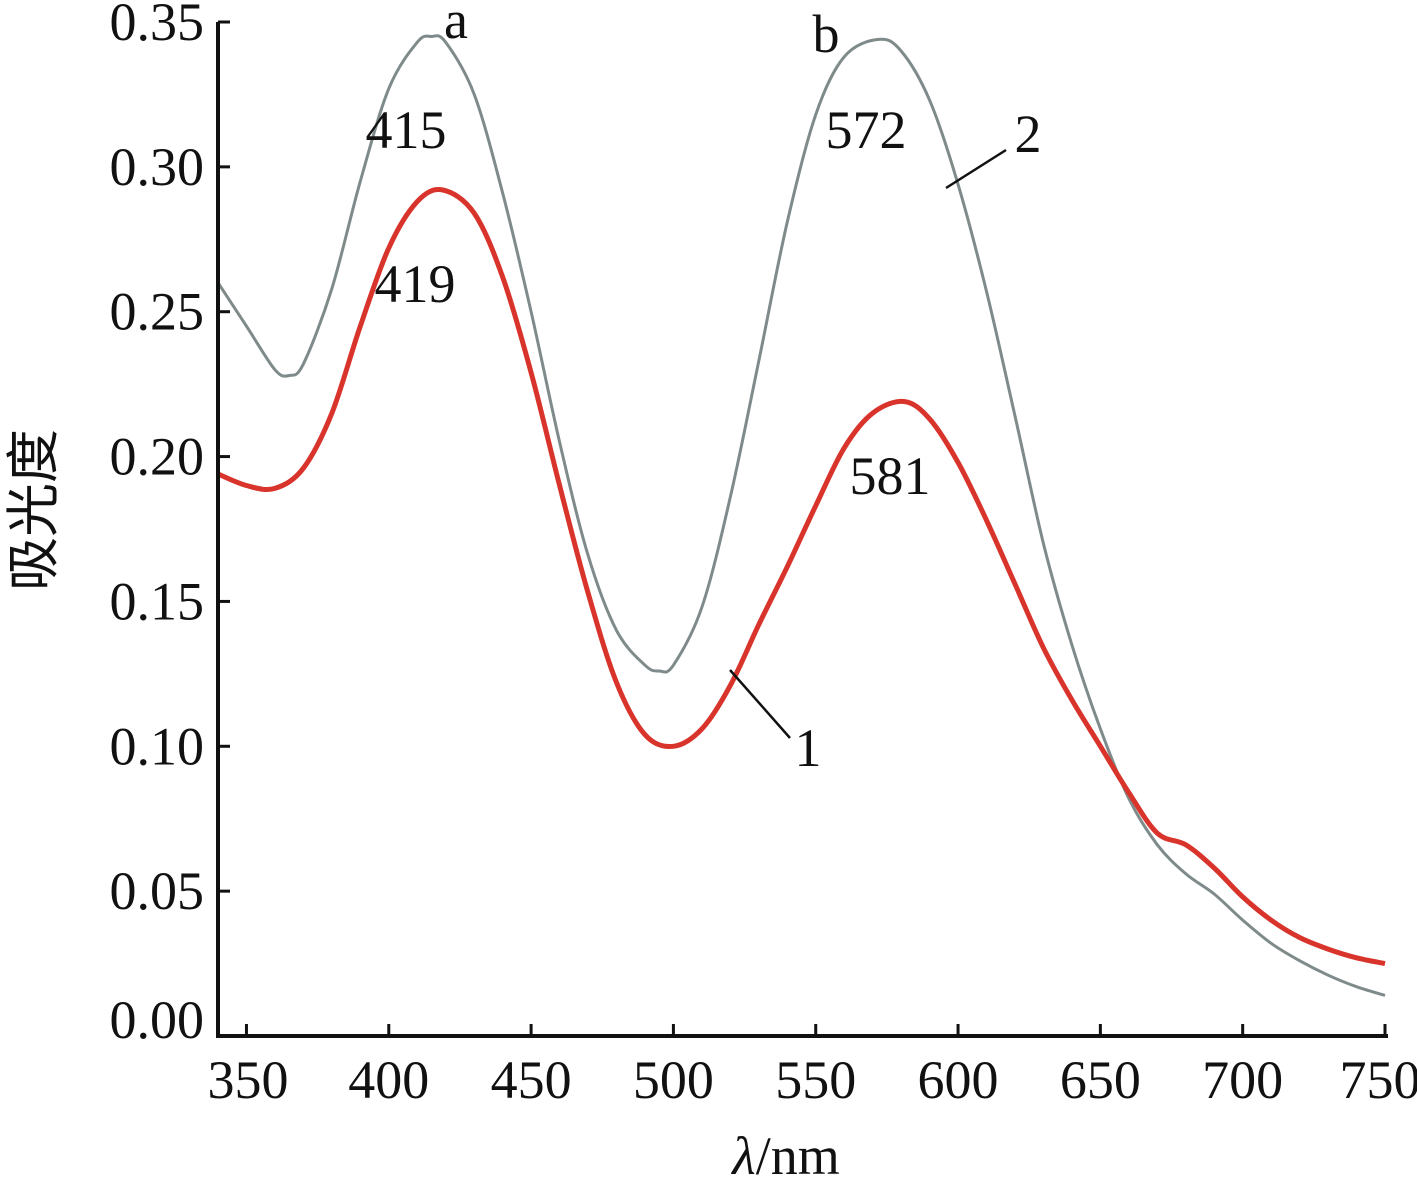 This screenshot has width=1417, height=1181. Describe the element at coordinates (815, 1080) in the screenshot. I see `x-tick-label: 550` at that location.